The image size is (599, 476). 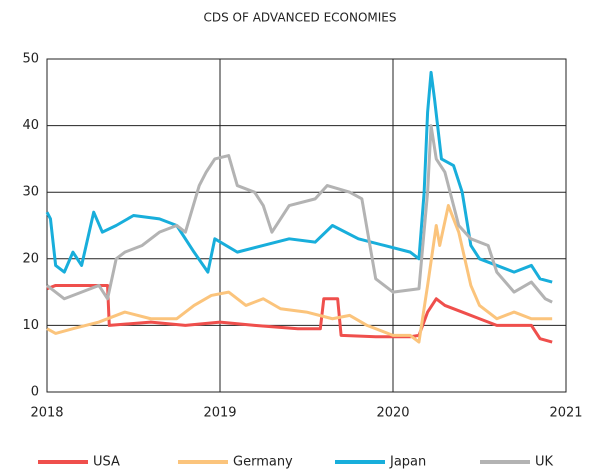 What do you see at coordinates (35, 392) in the screenshot?
I see `y-tick-label: 0` at bounding box center [35, 392].